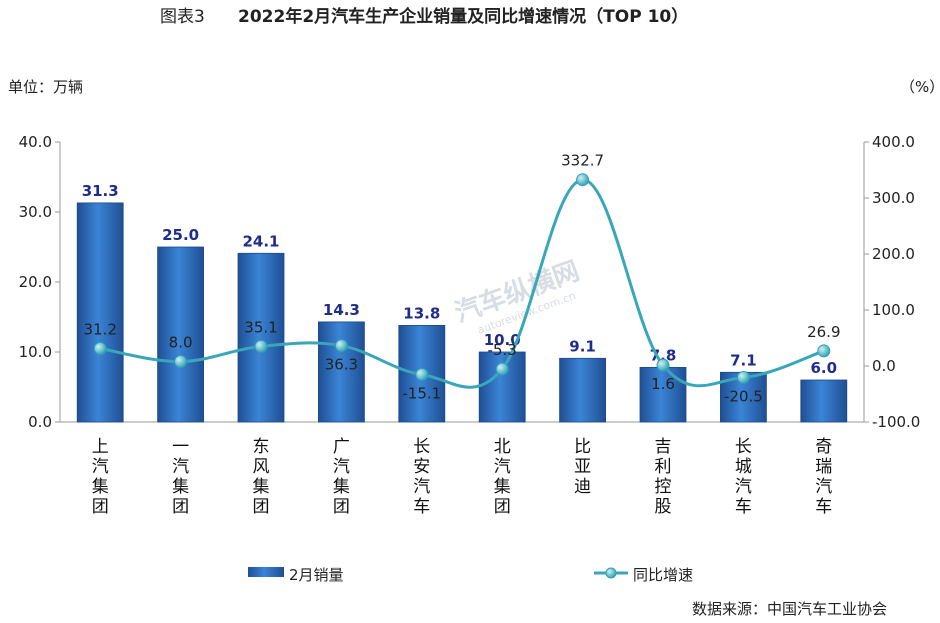 The width and height of the screenshot is (940, 623). Describe the element at coordinates (893, 310) in the screenshot. I see `right-tick-label: 100.0` at that location.